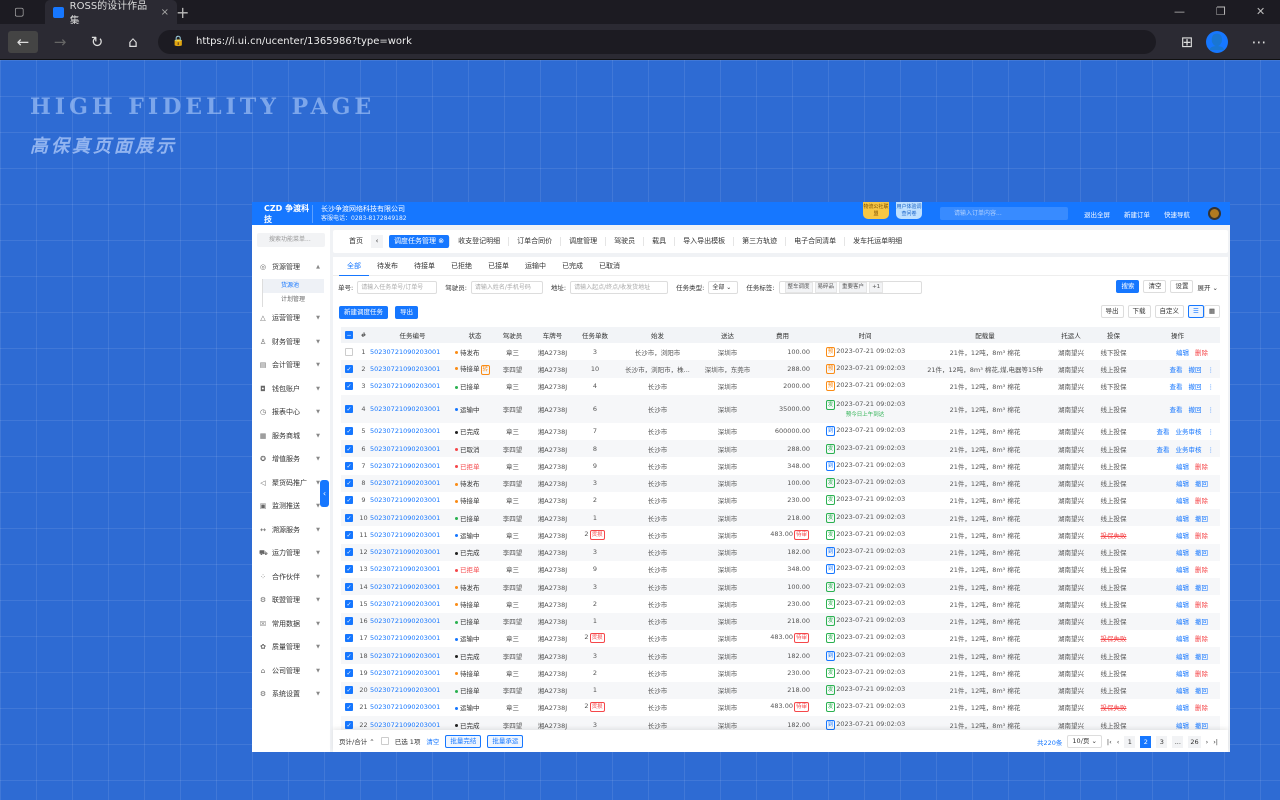 The height and width of the screenshot is (800, 1280). Describe the element at coordinates (97, 42) in the screenshot. I see `reload-icon: ↻` at that location.